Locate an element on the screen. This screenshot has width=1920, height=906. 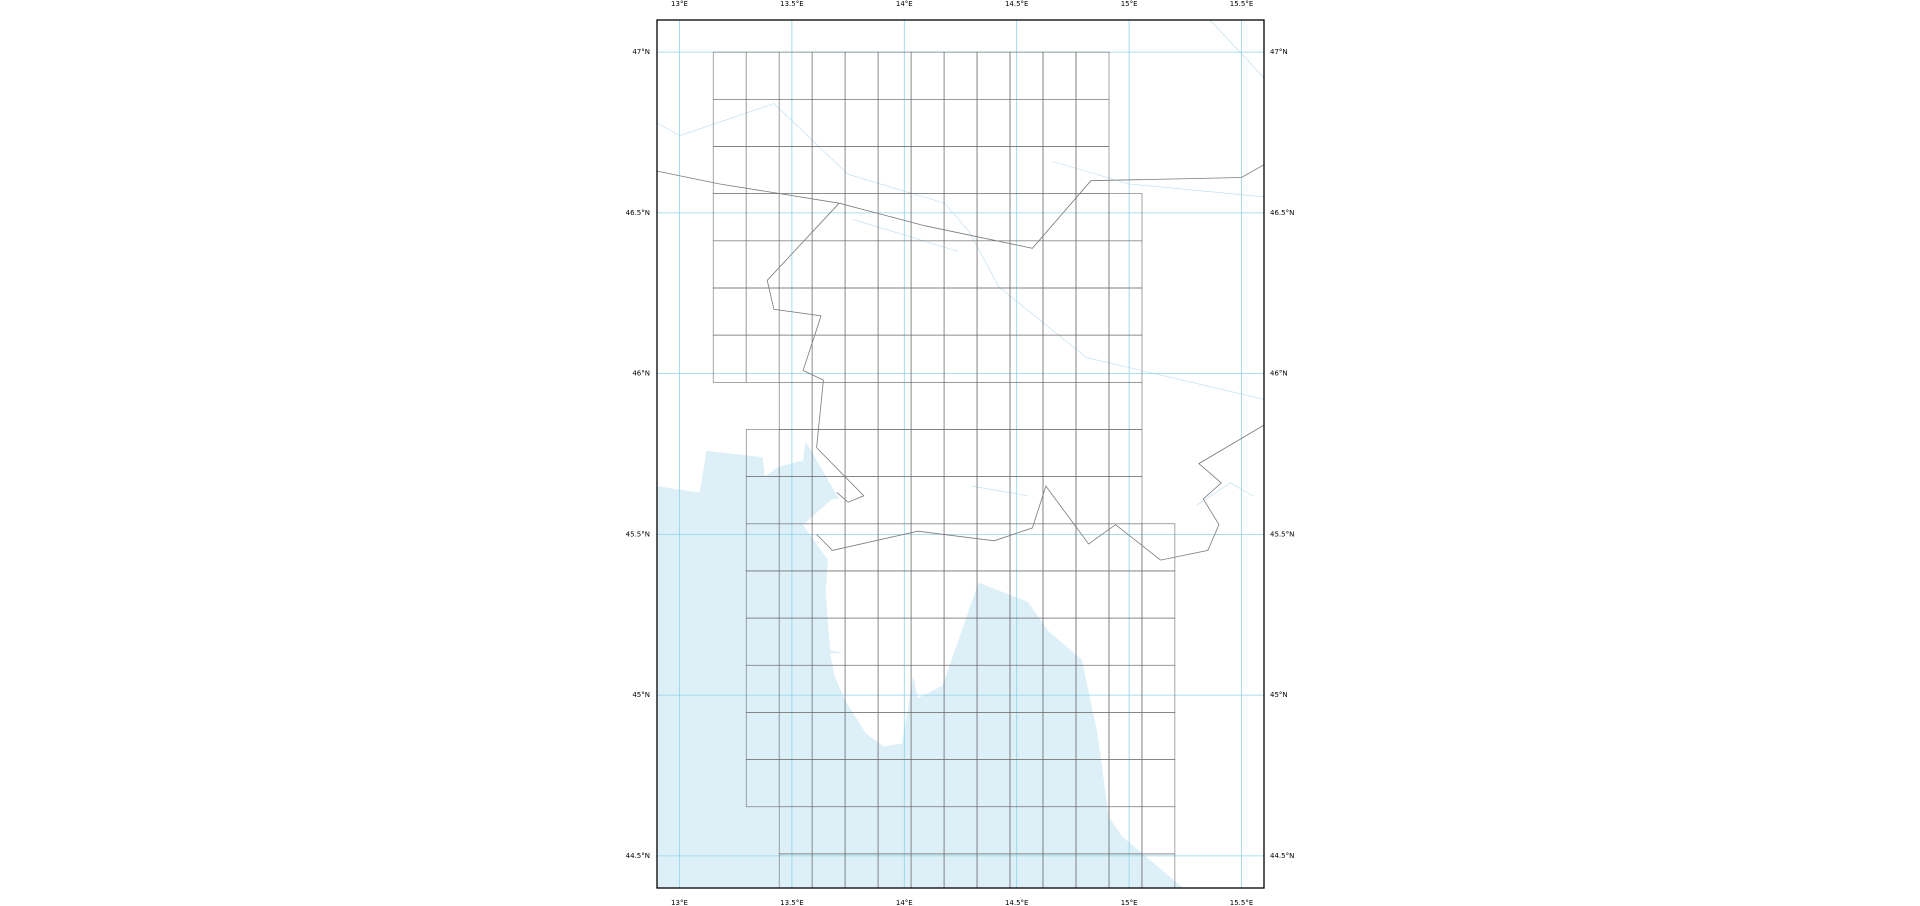
lat-label-right: 45°N is located at coordinates (1279, 695).